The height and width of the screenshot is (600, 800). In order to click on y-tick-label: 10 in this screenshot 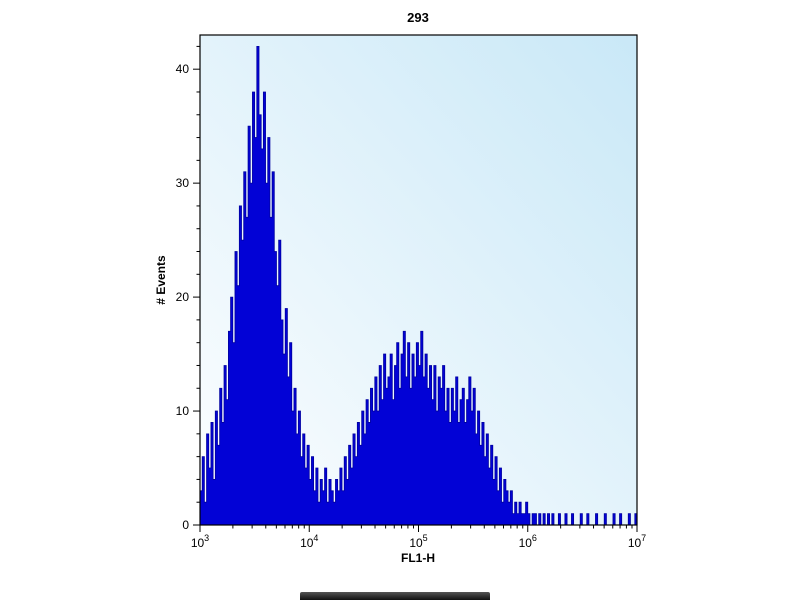, I will do `click(183, 411)`.